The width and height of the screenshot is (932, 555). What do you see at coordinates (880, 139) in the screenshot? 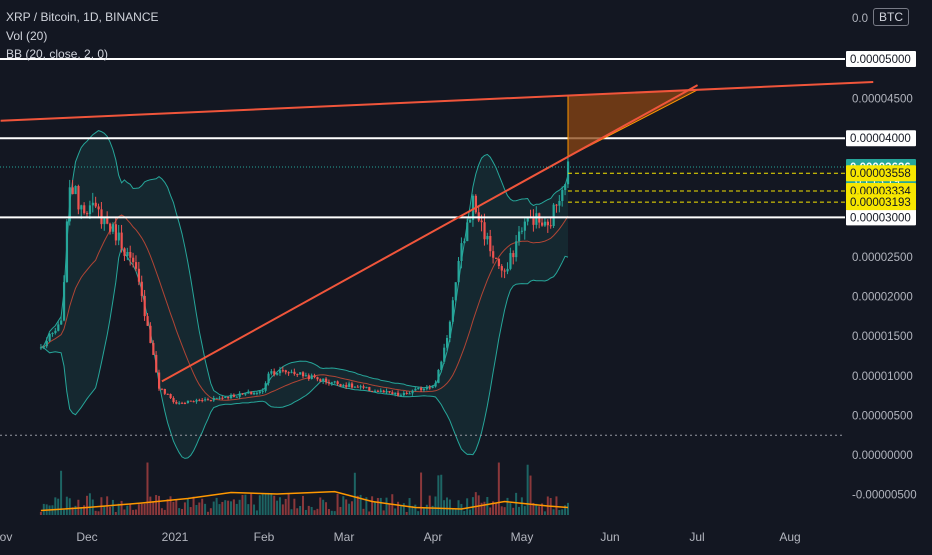
I see `level-label-2: 0.00004000` at bounding box center [880, 139].